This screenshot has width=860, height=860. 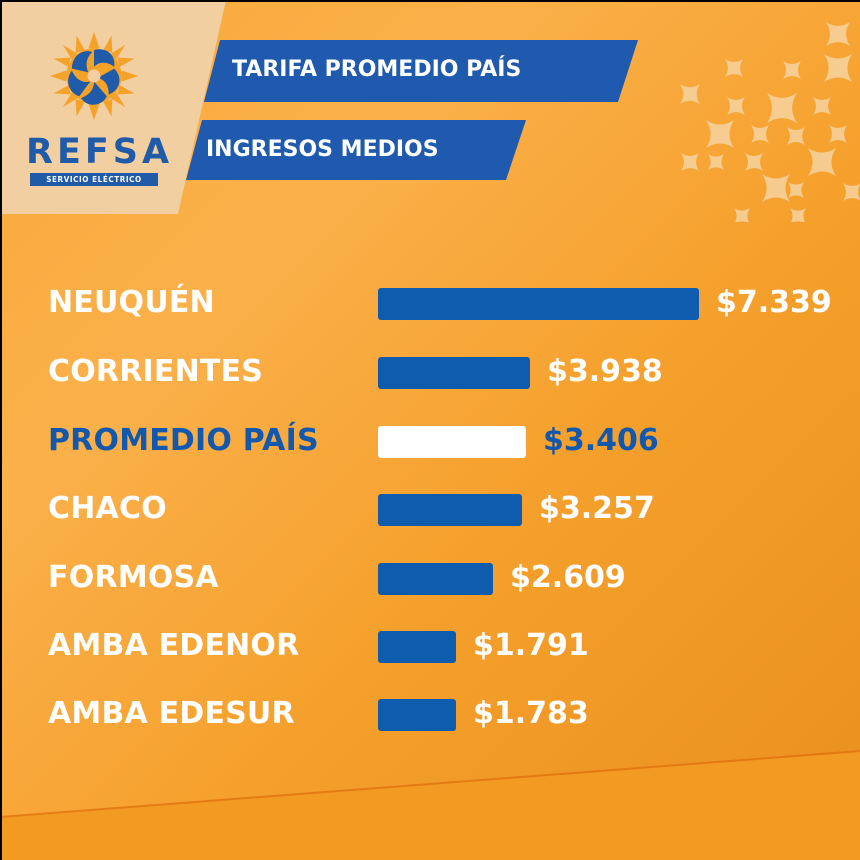 I want to click on chart-row-neuquen: NEUQUÉN $7.339, so click(x=430, y=303).